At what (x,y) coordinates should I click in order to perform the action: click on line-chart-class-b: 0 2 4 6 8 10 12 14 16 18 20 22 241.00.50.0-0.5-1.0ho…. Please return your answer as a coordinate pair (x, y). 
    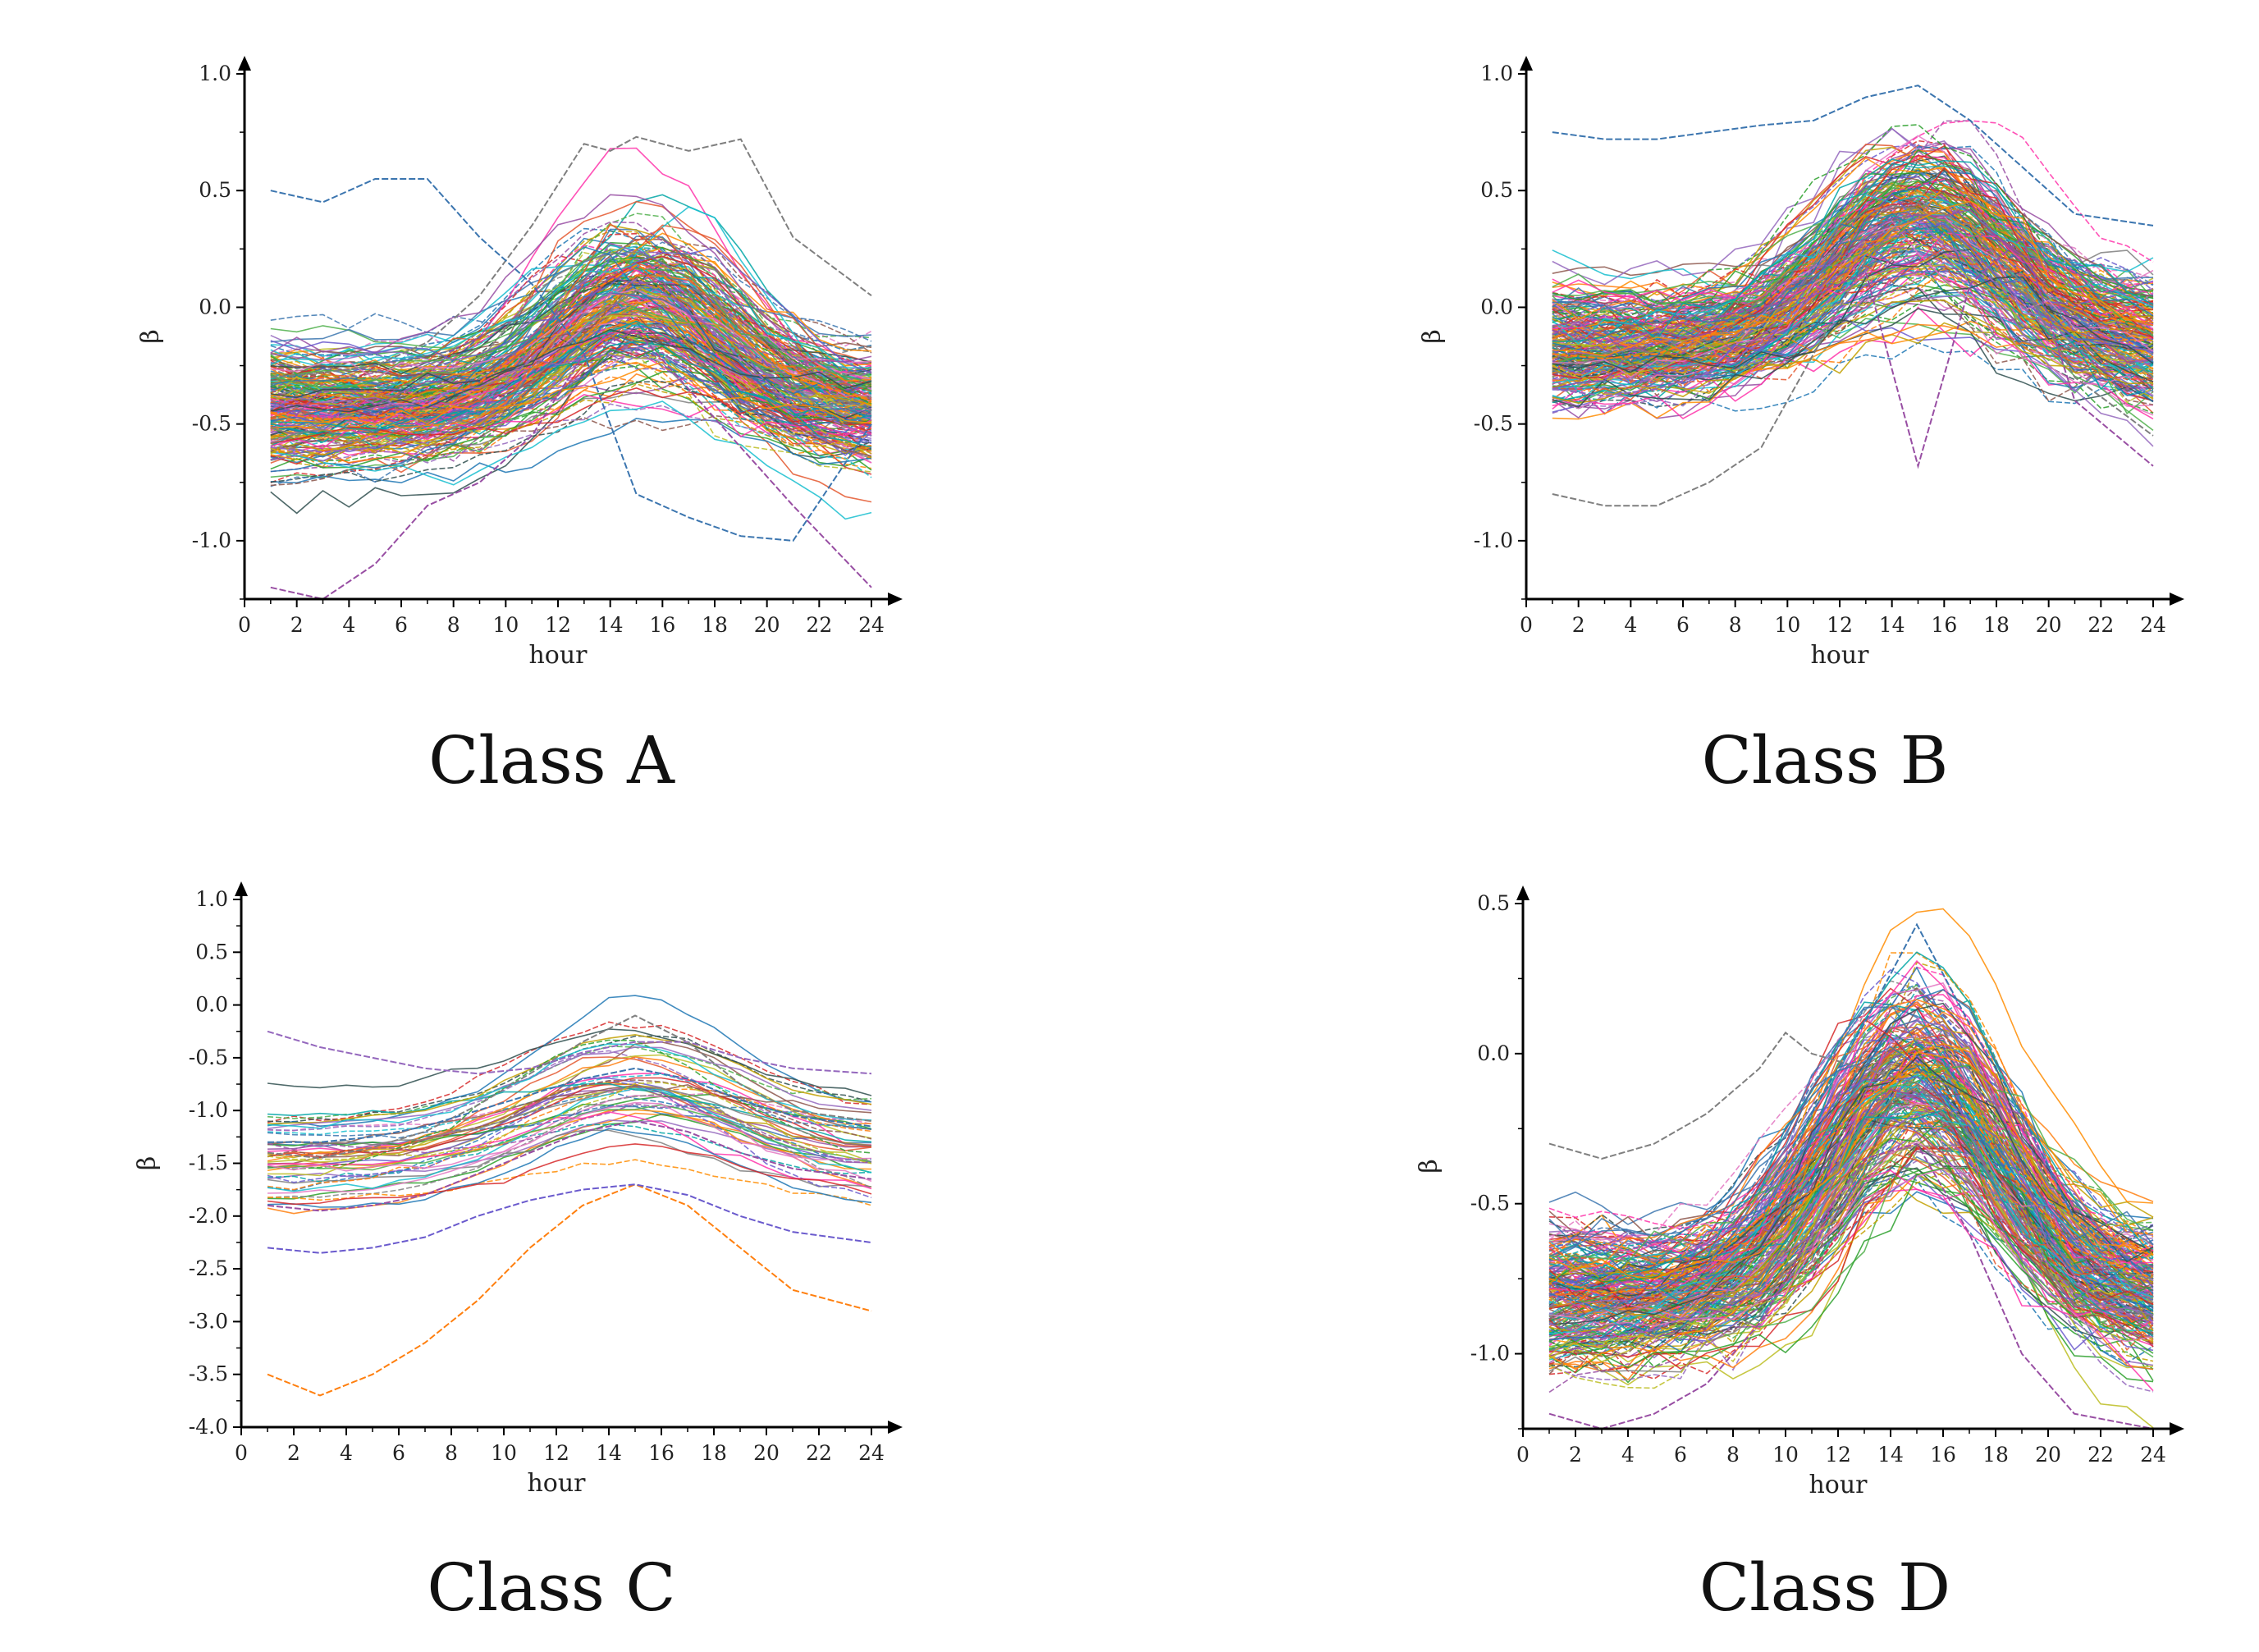
    Looking at the image, I should click on (1801, 363).